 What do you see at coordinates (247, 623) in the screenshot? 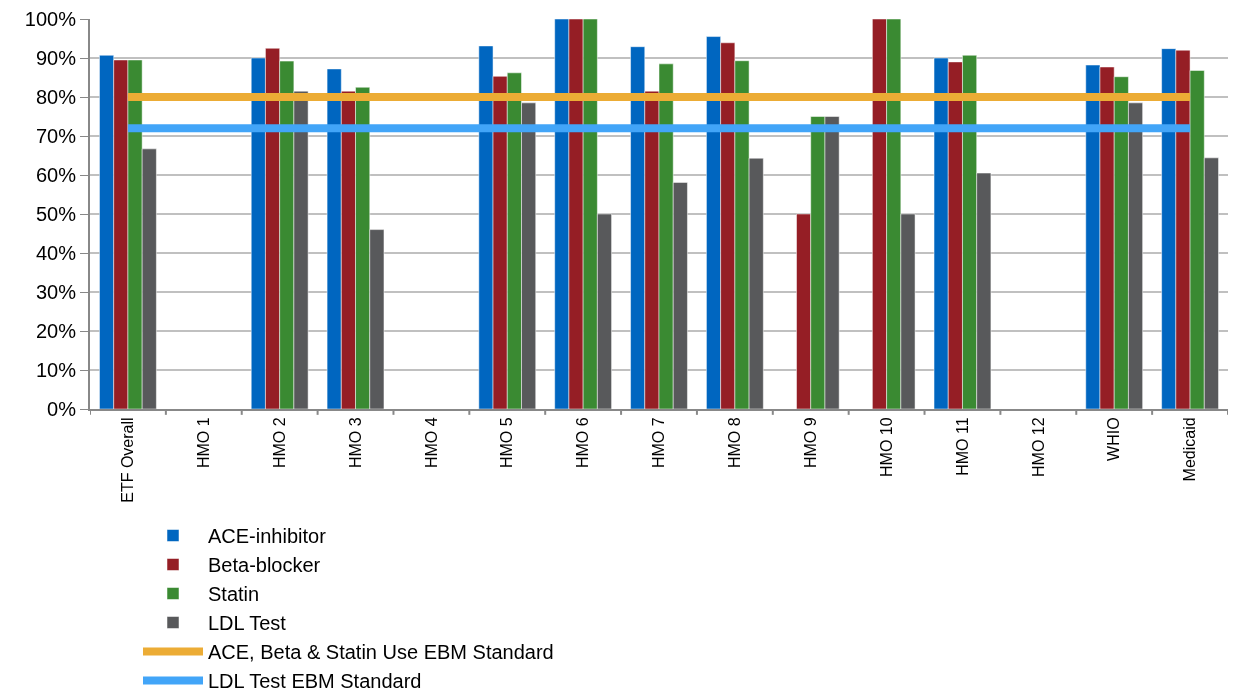
I see `legend-label: LDL Test` at bounding box center [247, 623].